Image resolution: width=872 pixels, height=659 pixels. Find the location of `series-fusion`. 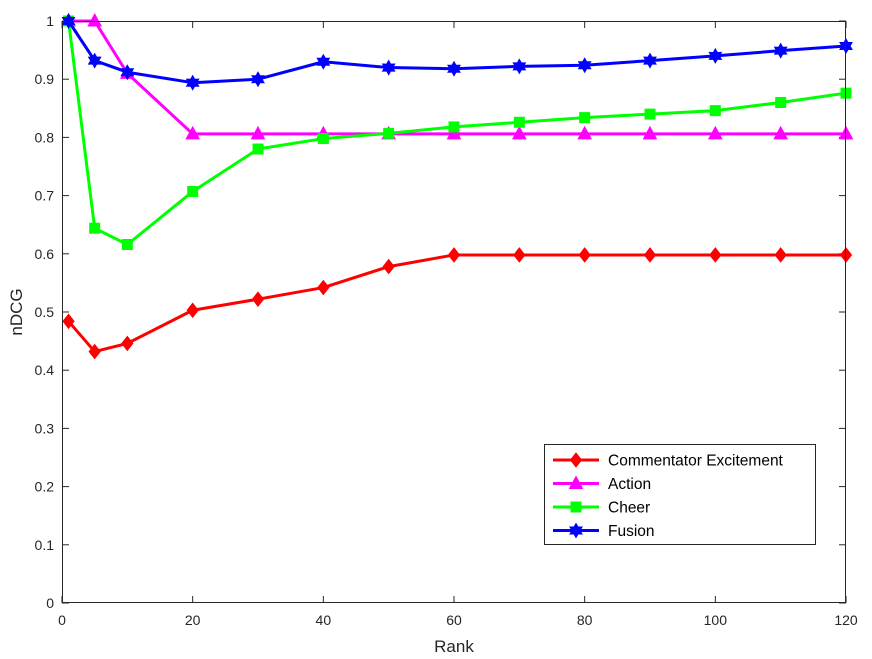

series-fusion is located at coordinates (457, 51).